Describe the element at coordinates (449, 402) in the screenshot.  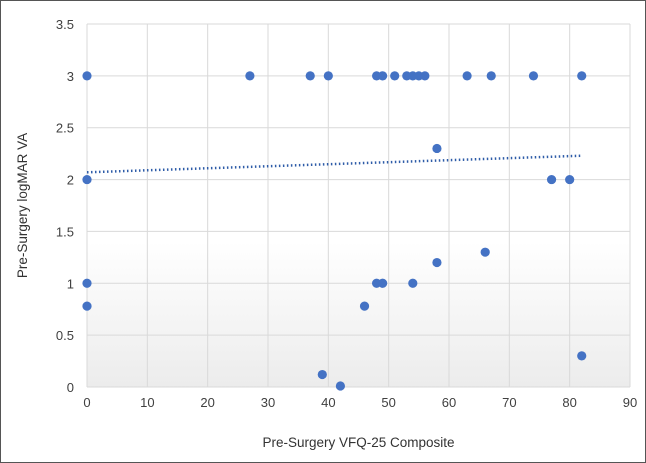
I see `x-tick-label: 60` at that location.